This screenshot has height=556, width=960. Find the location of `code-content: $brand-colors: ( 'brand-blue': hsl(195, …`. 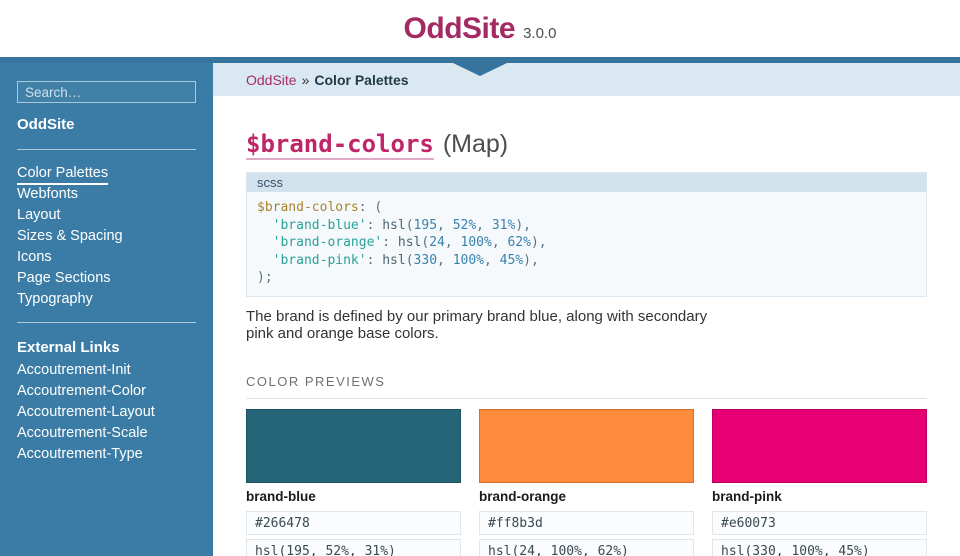

code-content: $brand-colors: ( 'brand-blue': hsl(195, … is located at coordinates (586, 244).